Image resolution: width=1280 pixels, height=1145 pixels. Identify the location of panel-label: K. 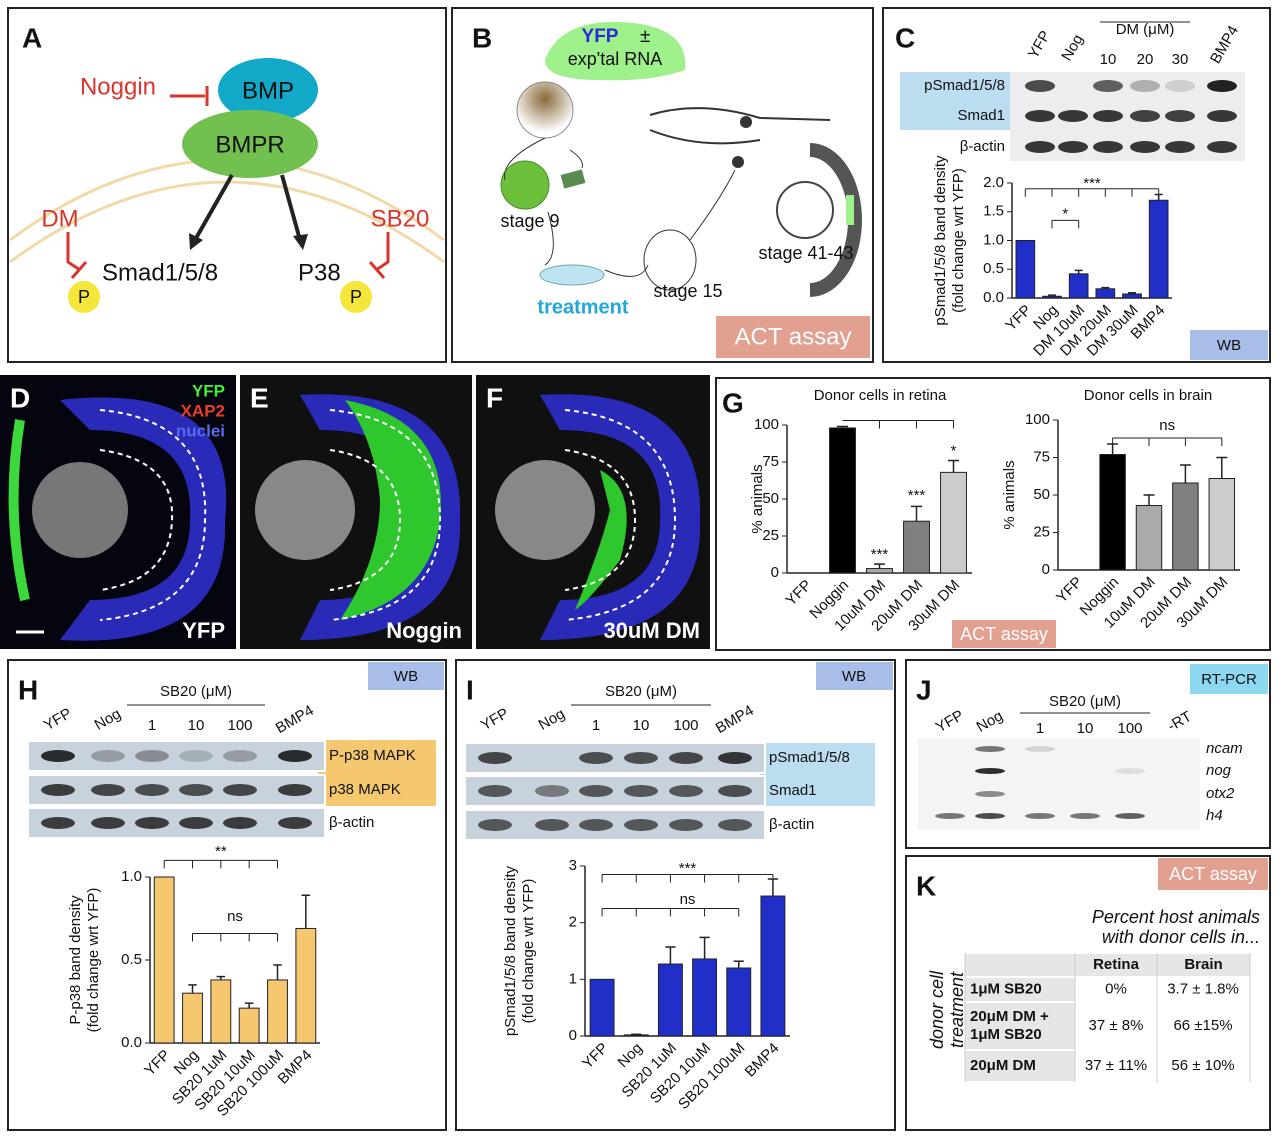
(926, 885).